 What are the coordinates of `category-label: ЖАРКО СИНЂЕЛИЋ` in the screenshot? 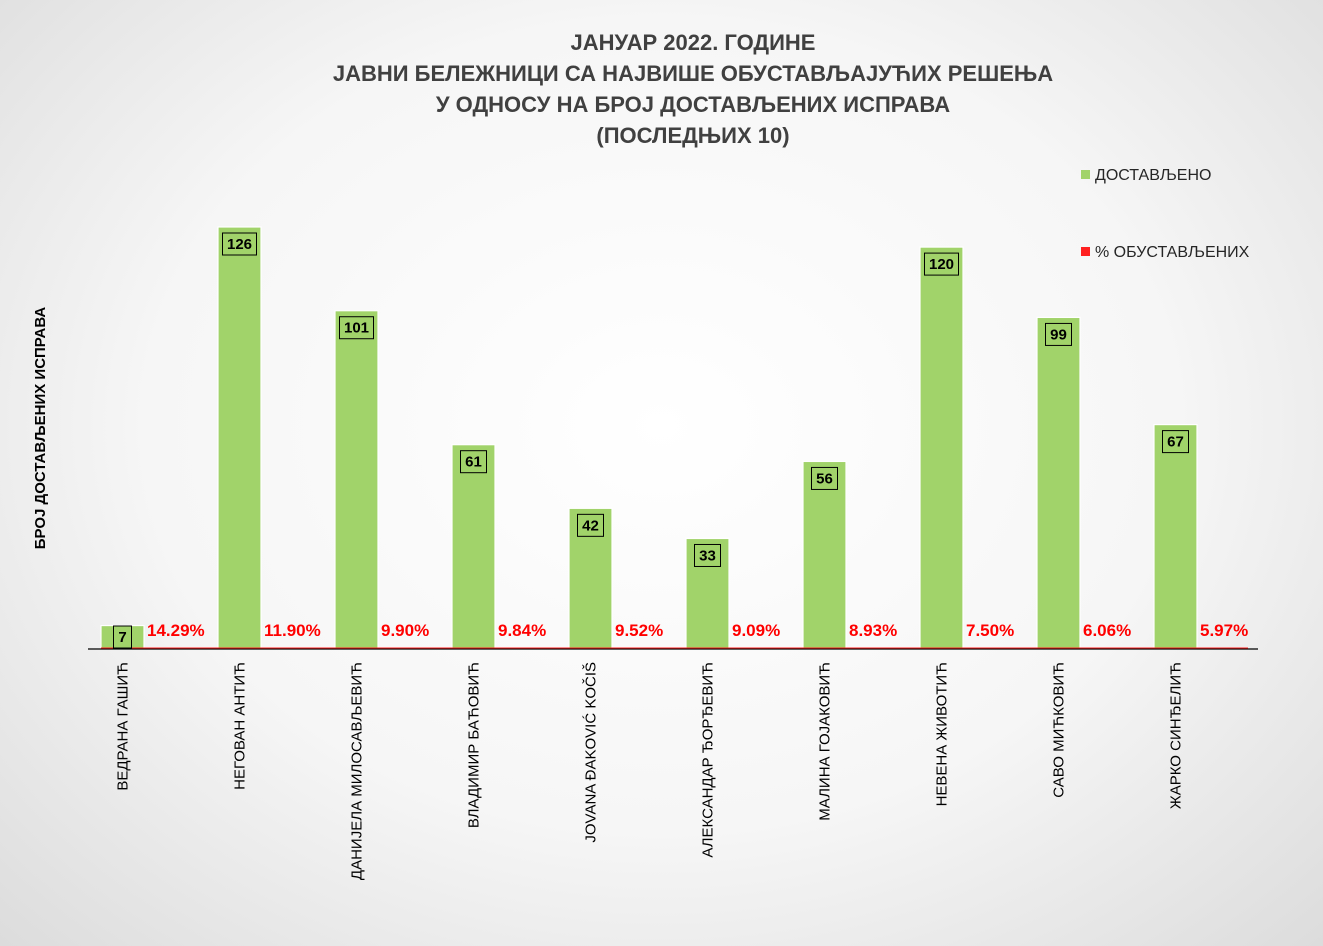 It's located at (1176, 735).